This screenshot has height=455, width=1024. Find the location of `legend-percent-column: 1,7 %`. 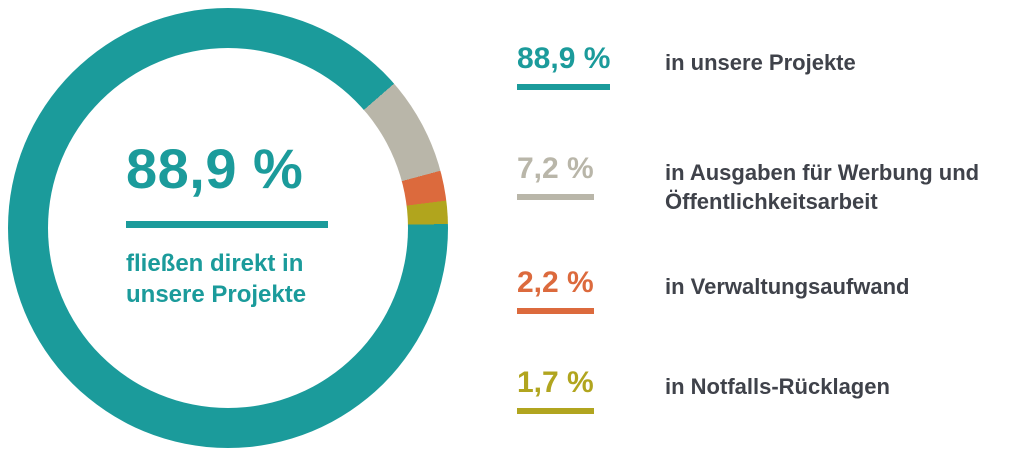

legend-percent-column: 1,7 % is located at coordinates (591, 390).